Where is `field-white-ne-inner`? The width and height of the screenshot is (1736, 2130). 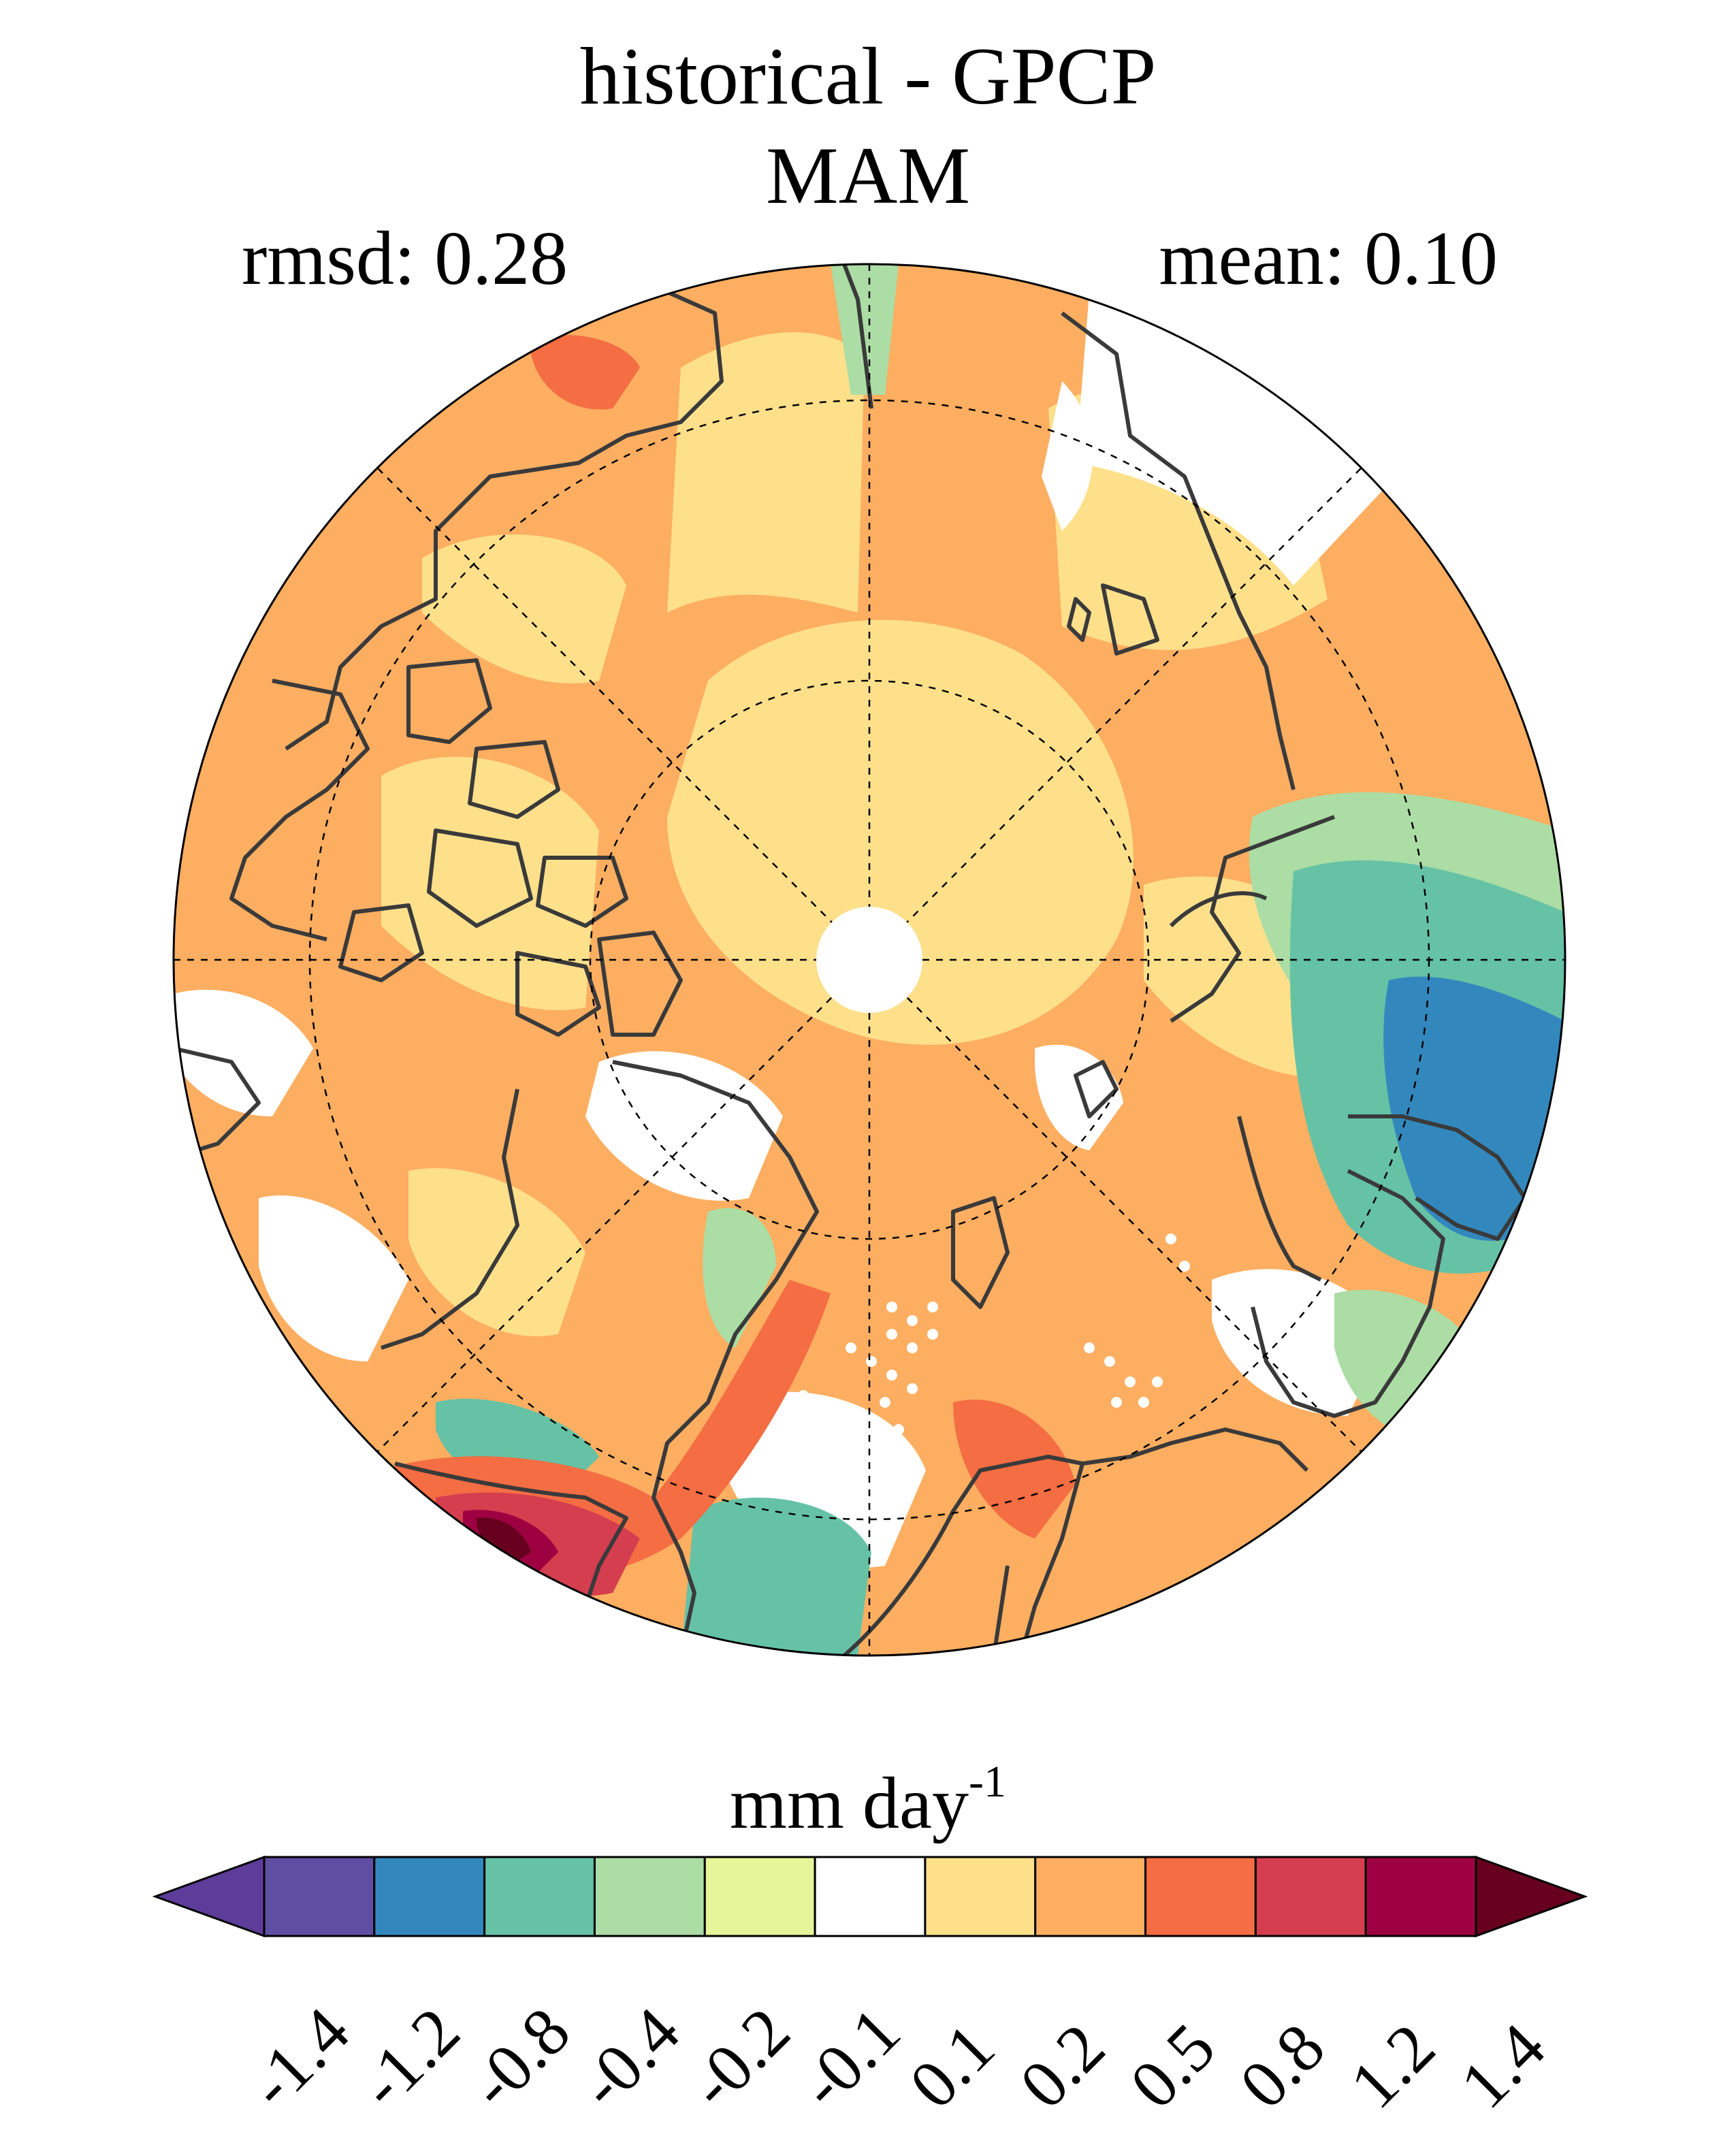 field-white-ne-inner is located at coordinates (1067, 456).